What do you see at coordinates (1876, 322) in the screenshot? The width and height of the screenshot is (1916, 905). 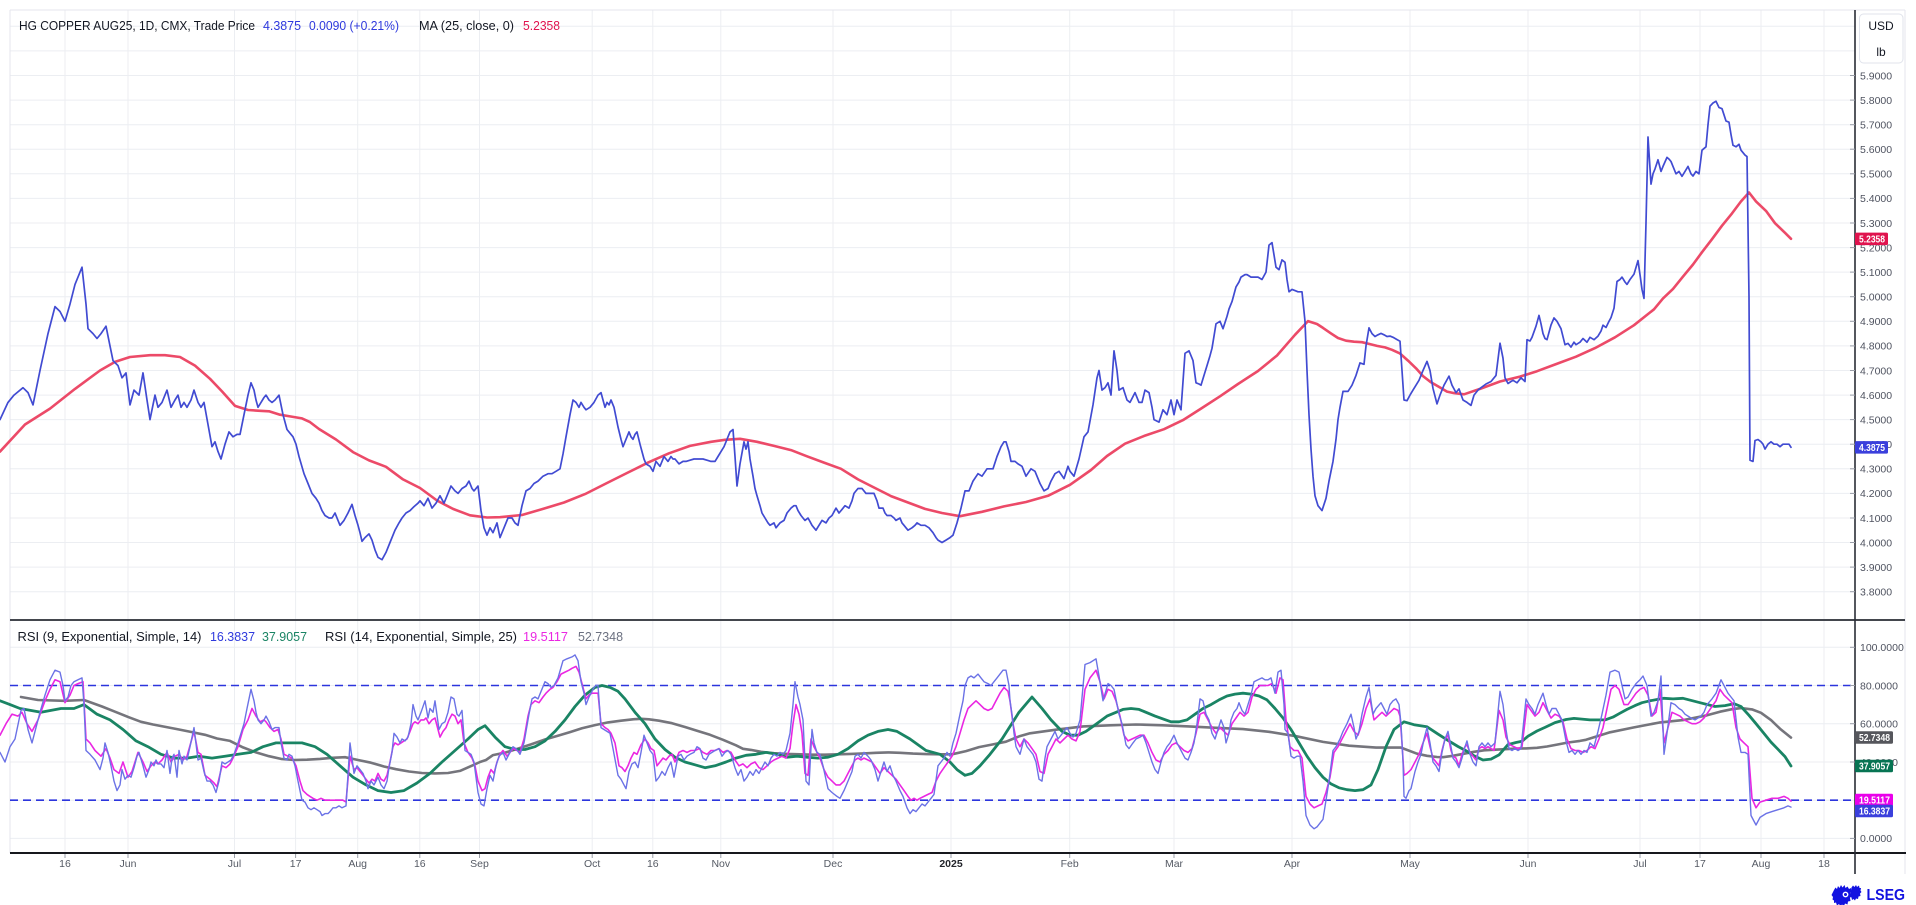 I see `svg-text: 4.9000` at bounding box center [1876, 322].